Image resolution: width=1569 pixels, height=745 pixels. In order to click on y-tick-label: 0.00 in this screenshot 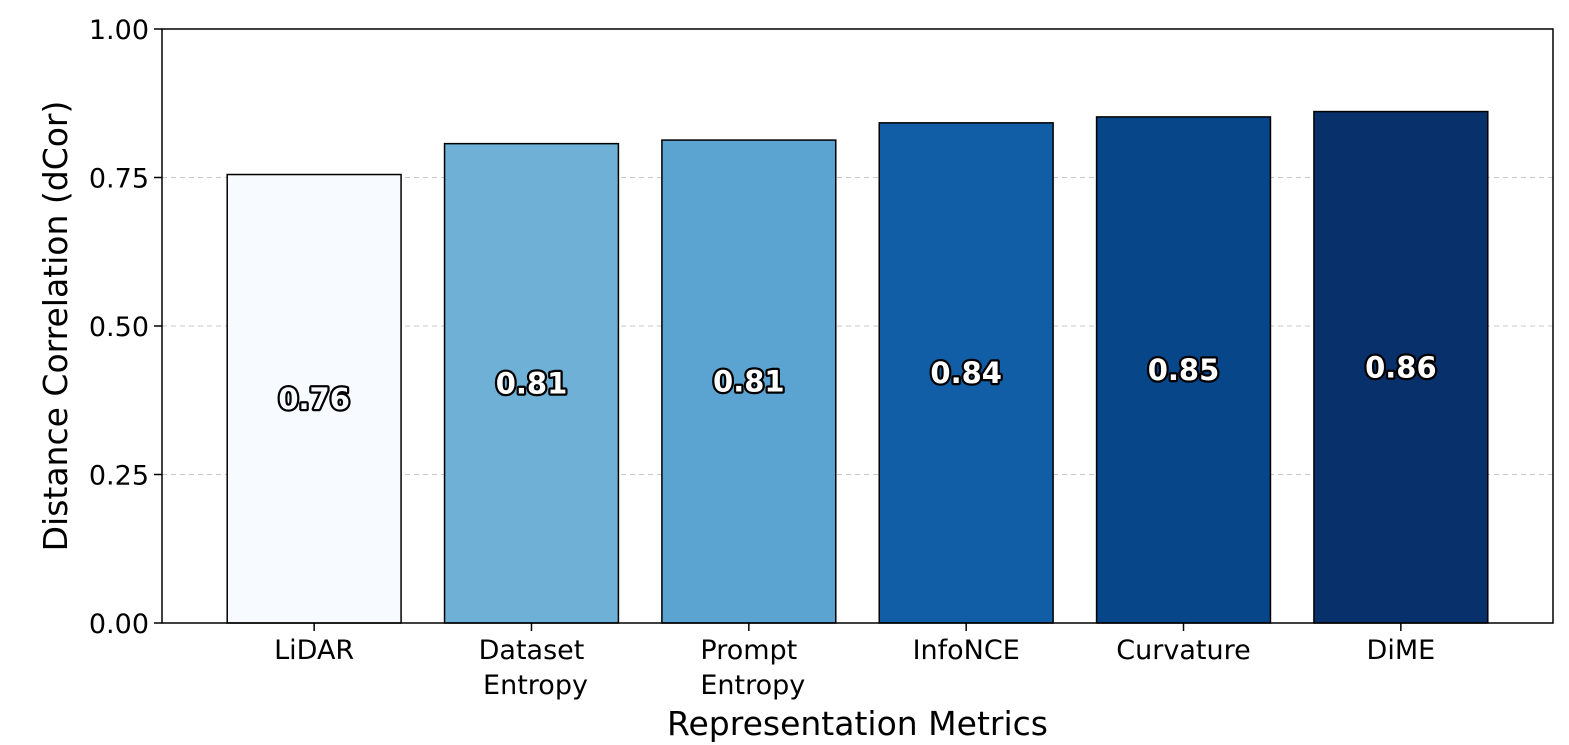, I will do `click(119, 624)`.